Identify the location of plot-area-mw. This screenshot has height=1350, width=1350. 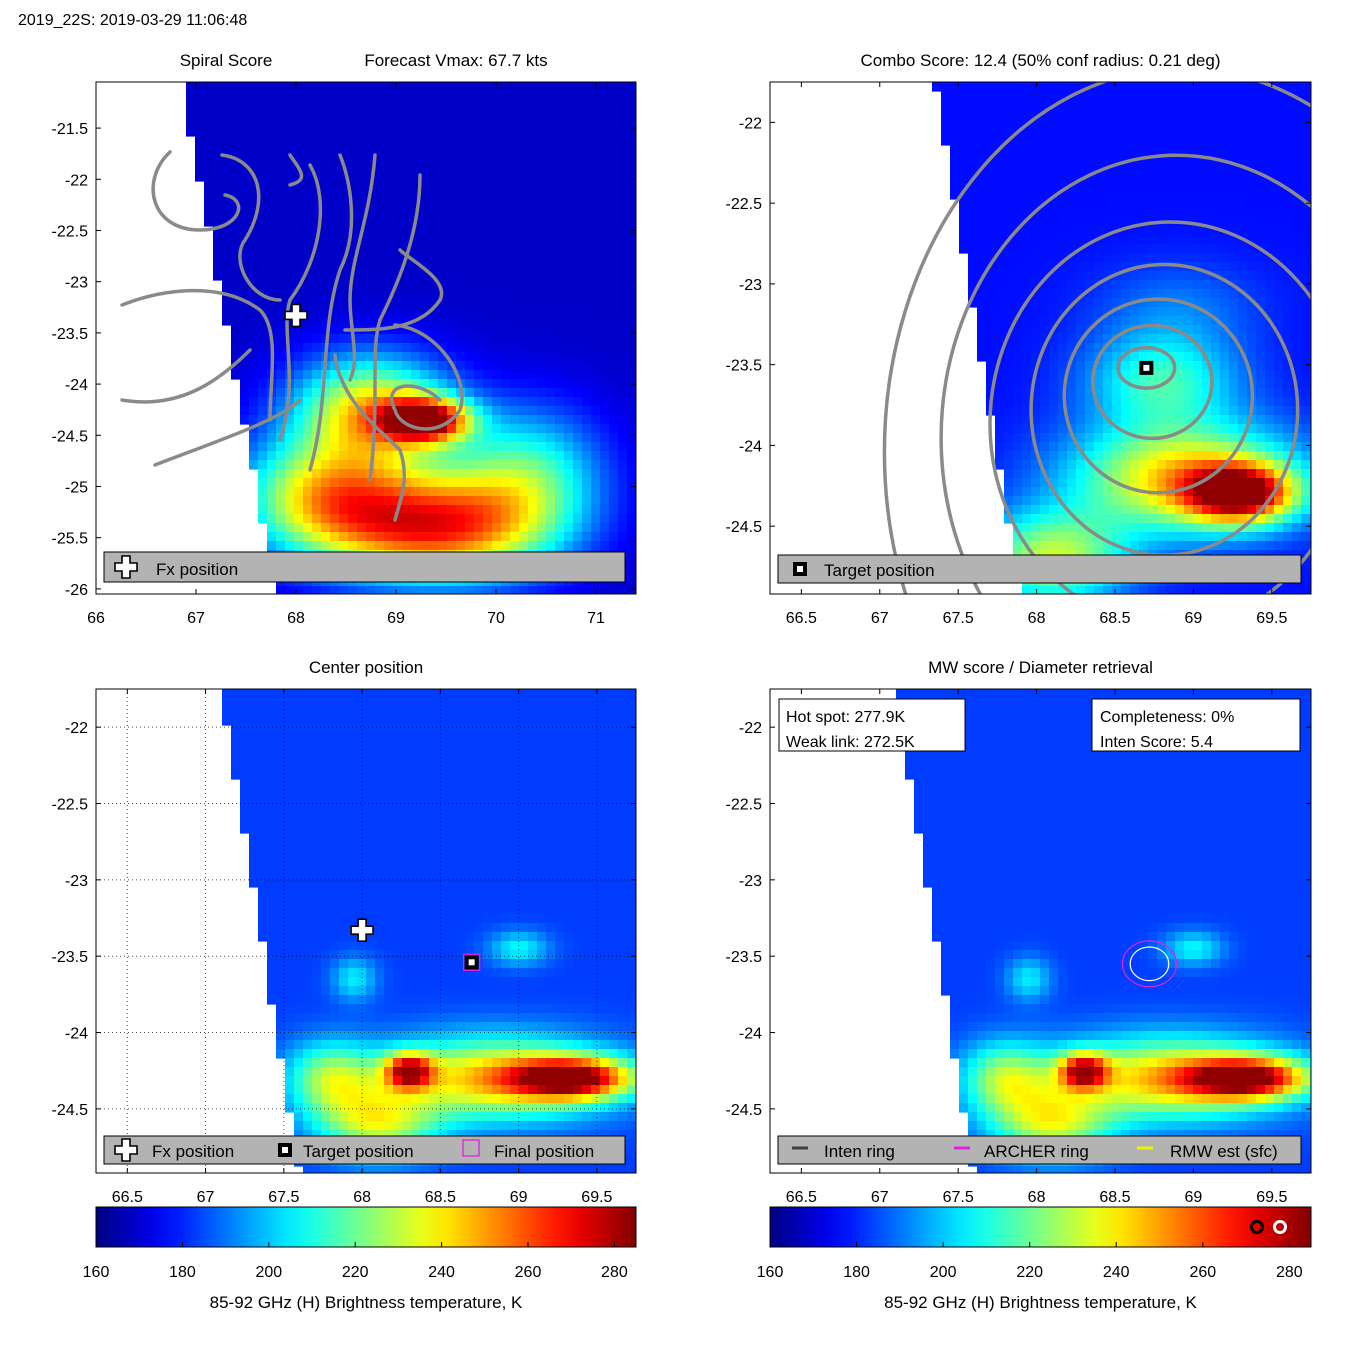
(1103, 931).